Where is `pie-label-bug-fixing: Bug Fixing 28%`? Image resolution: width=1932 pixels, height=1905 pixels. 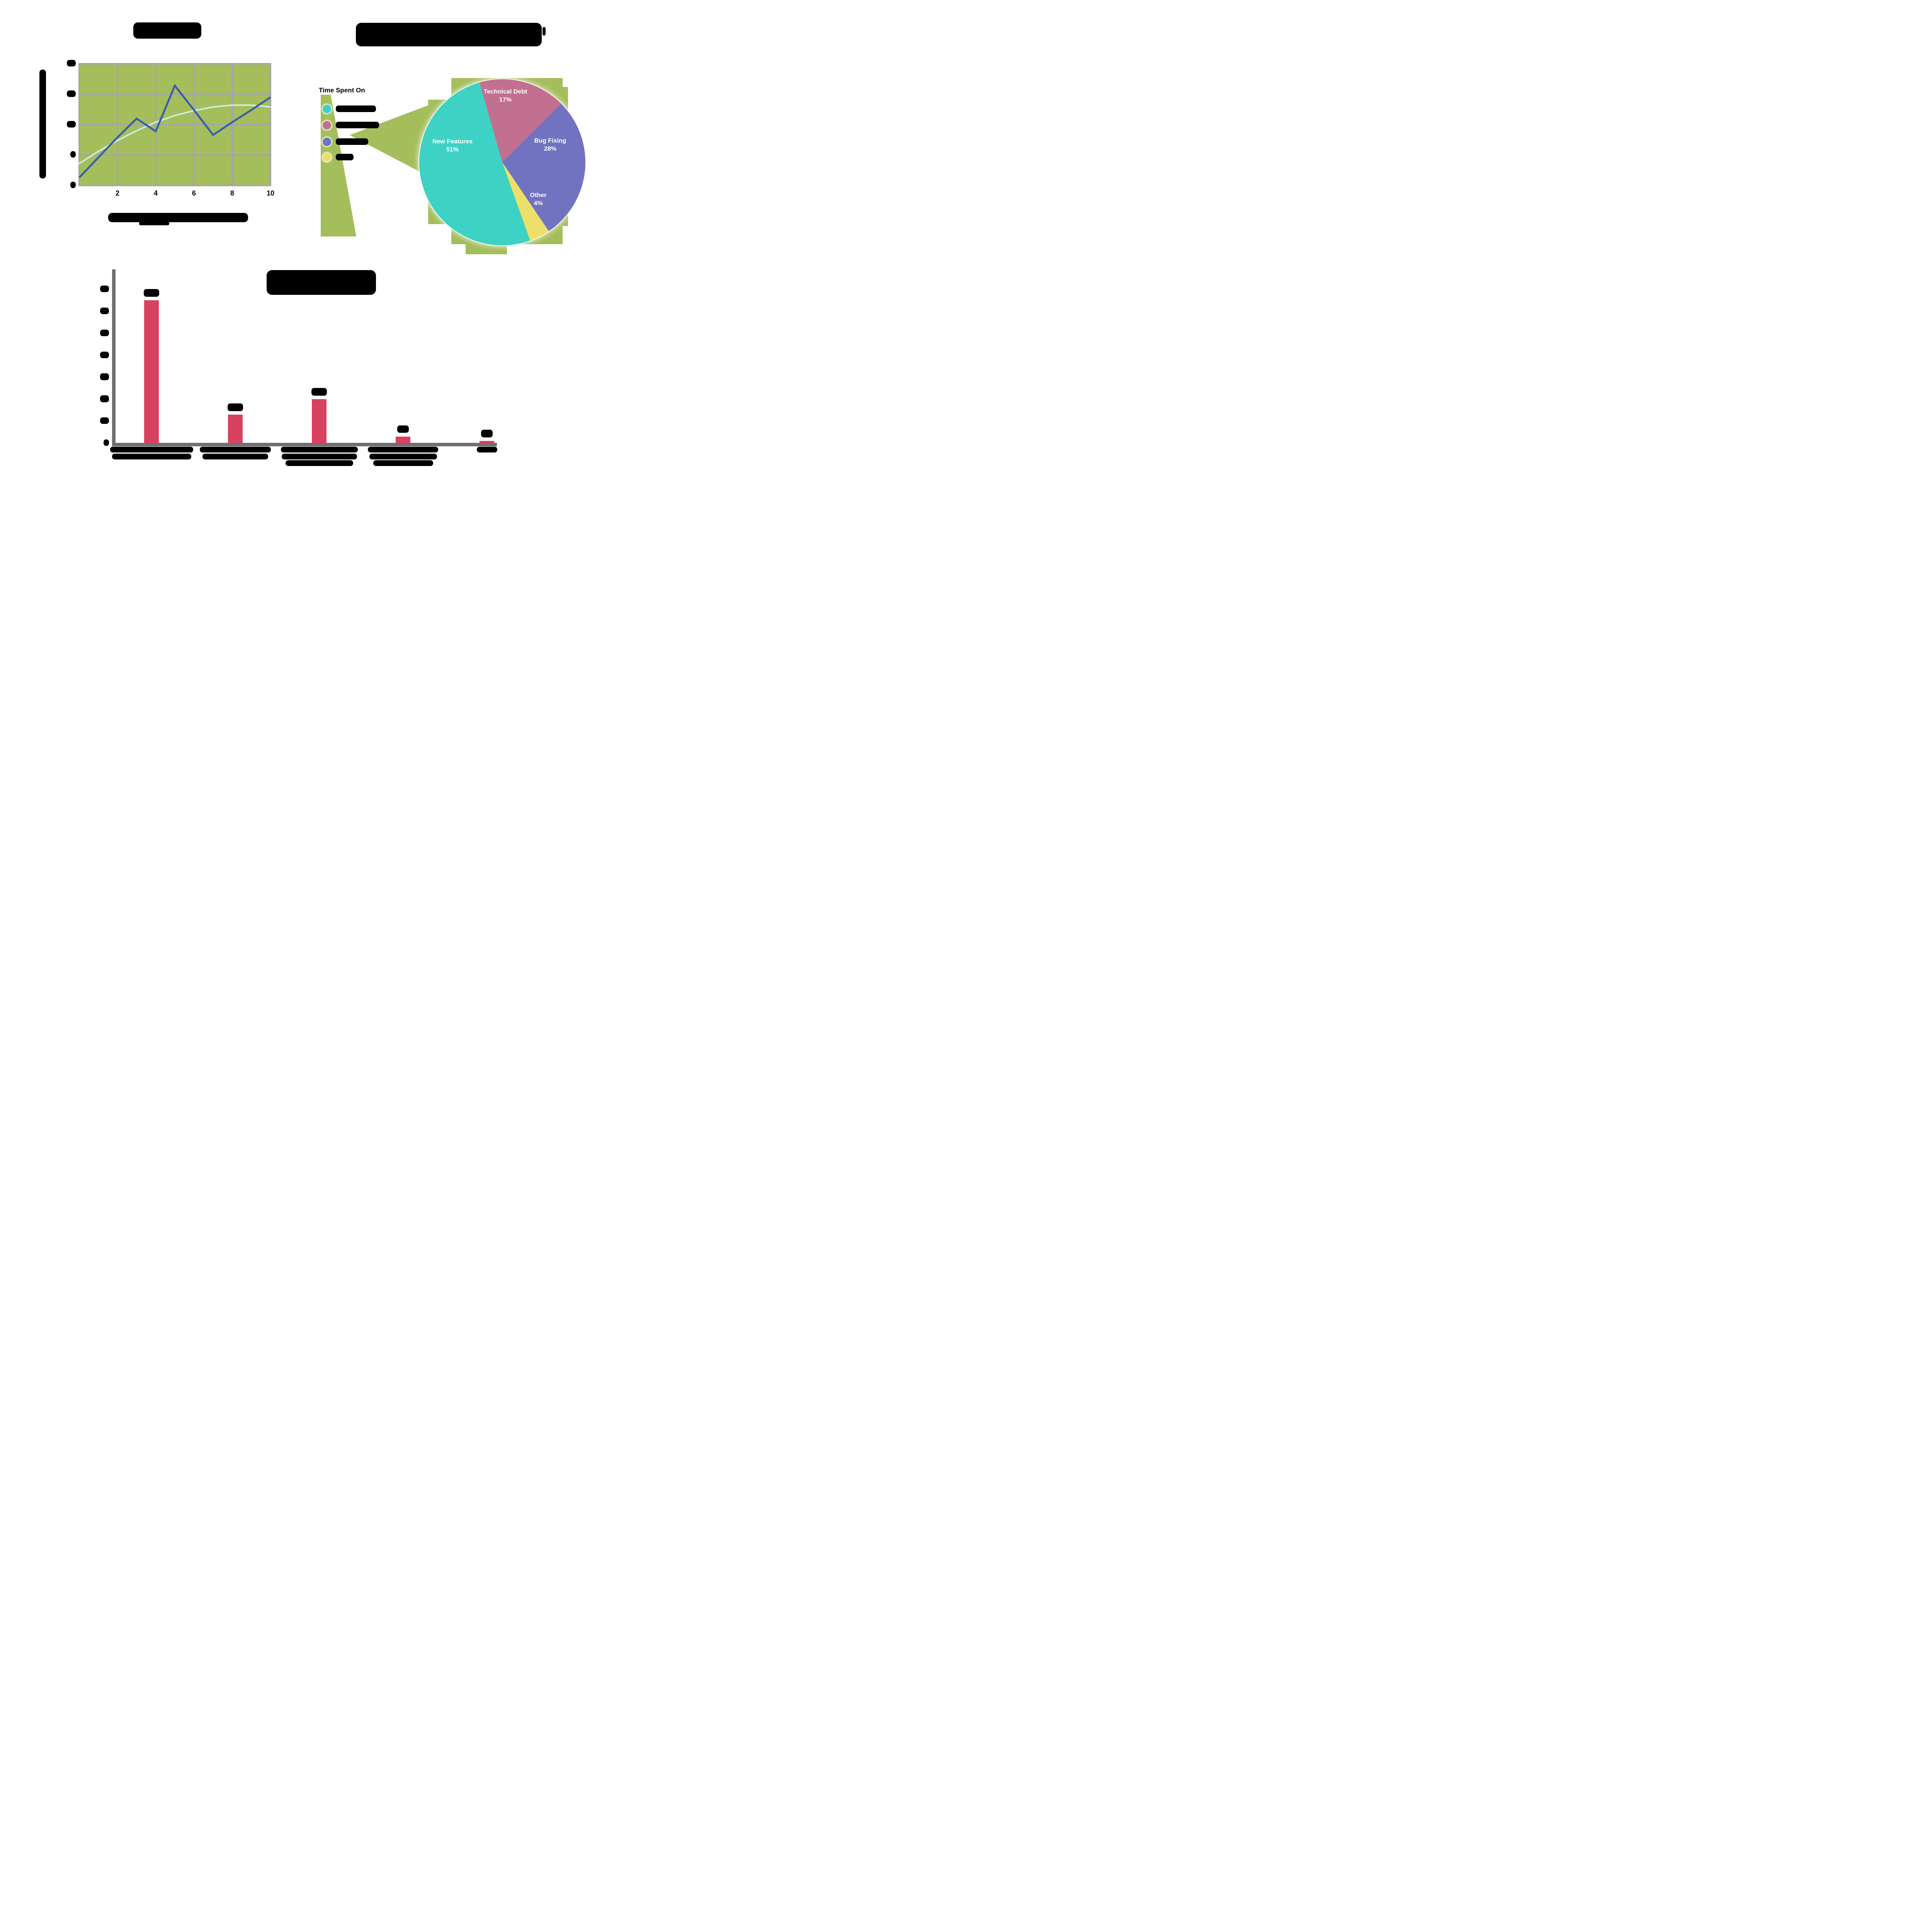 pie-label-bug-fixing: Bug Fixing 28% is located at coordinates (550, 145).